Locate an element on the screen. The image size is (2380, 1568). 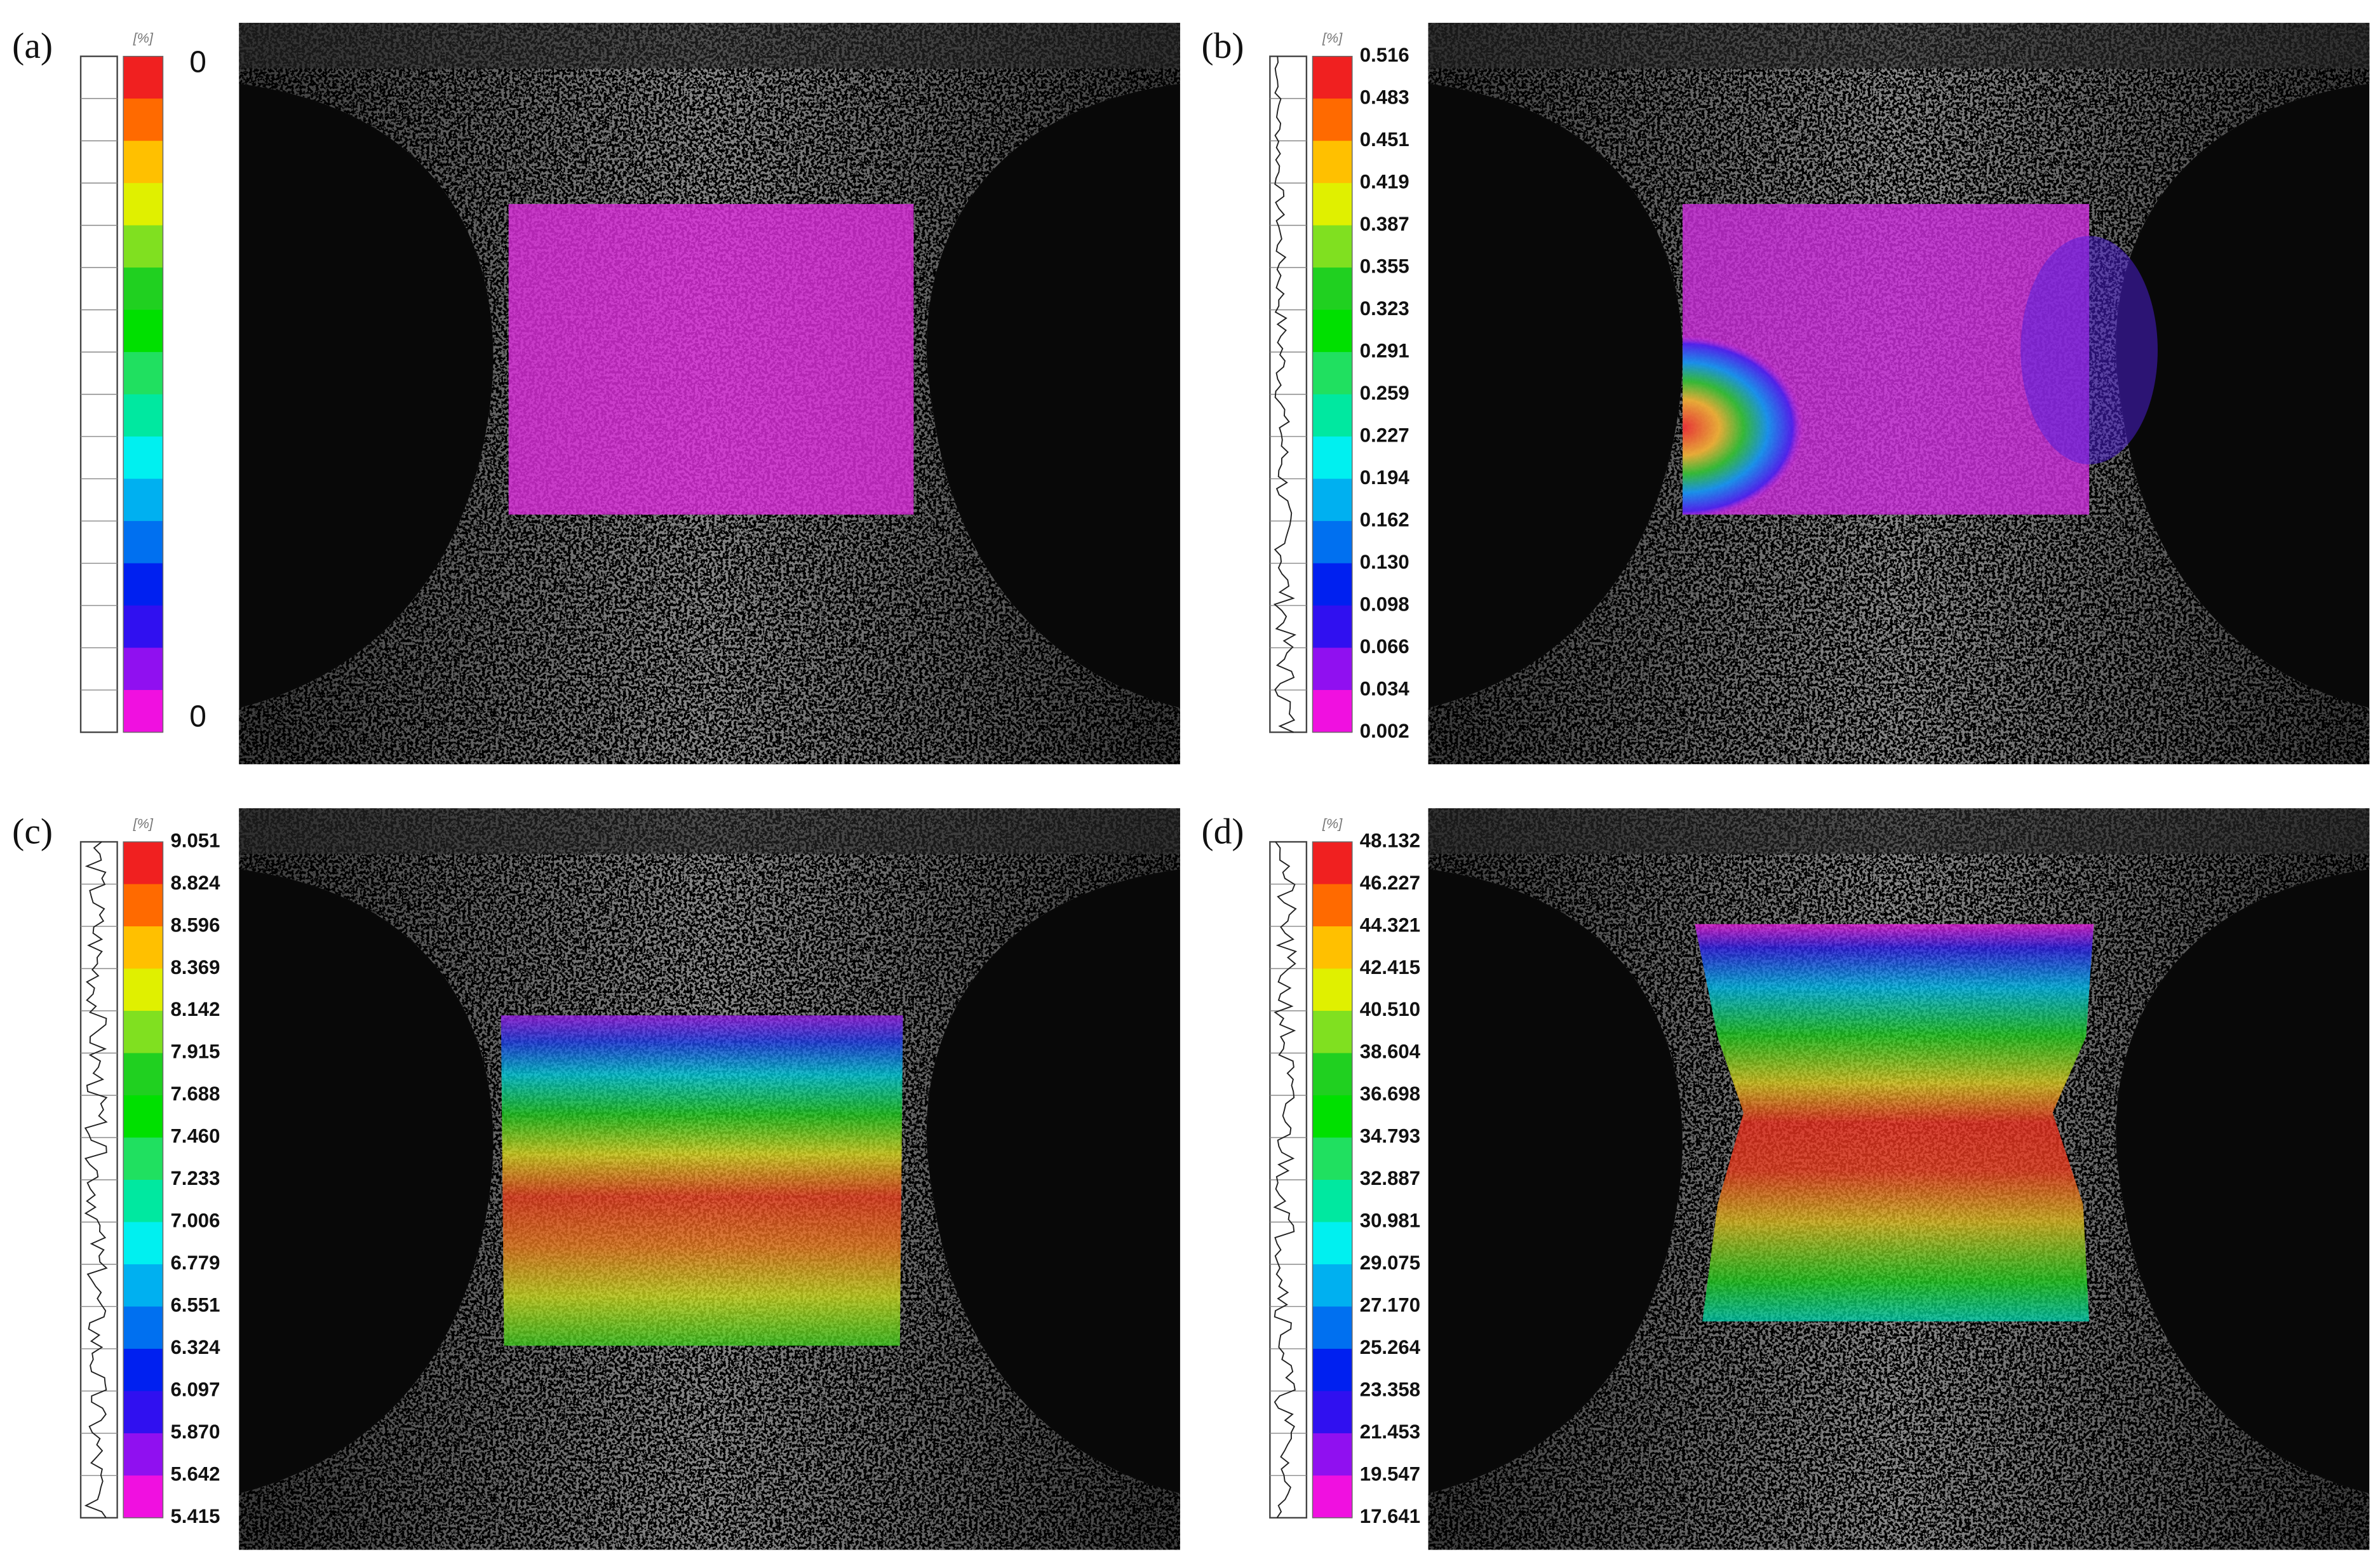
scale-label: 19.547 is located at coordinates (1390, 1474).